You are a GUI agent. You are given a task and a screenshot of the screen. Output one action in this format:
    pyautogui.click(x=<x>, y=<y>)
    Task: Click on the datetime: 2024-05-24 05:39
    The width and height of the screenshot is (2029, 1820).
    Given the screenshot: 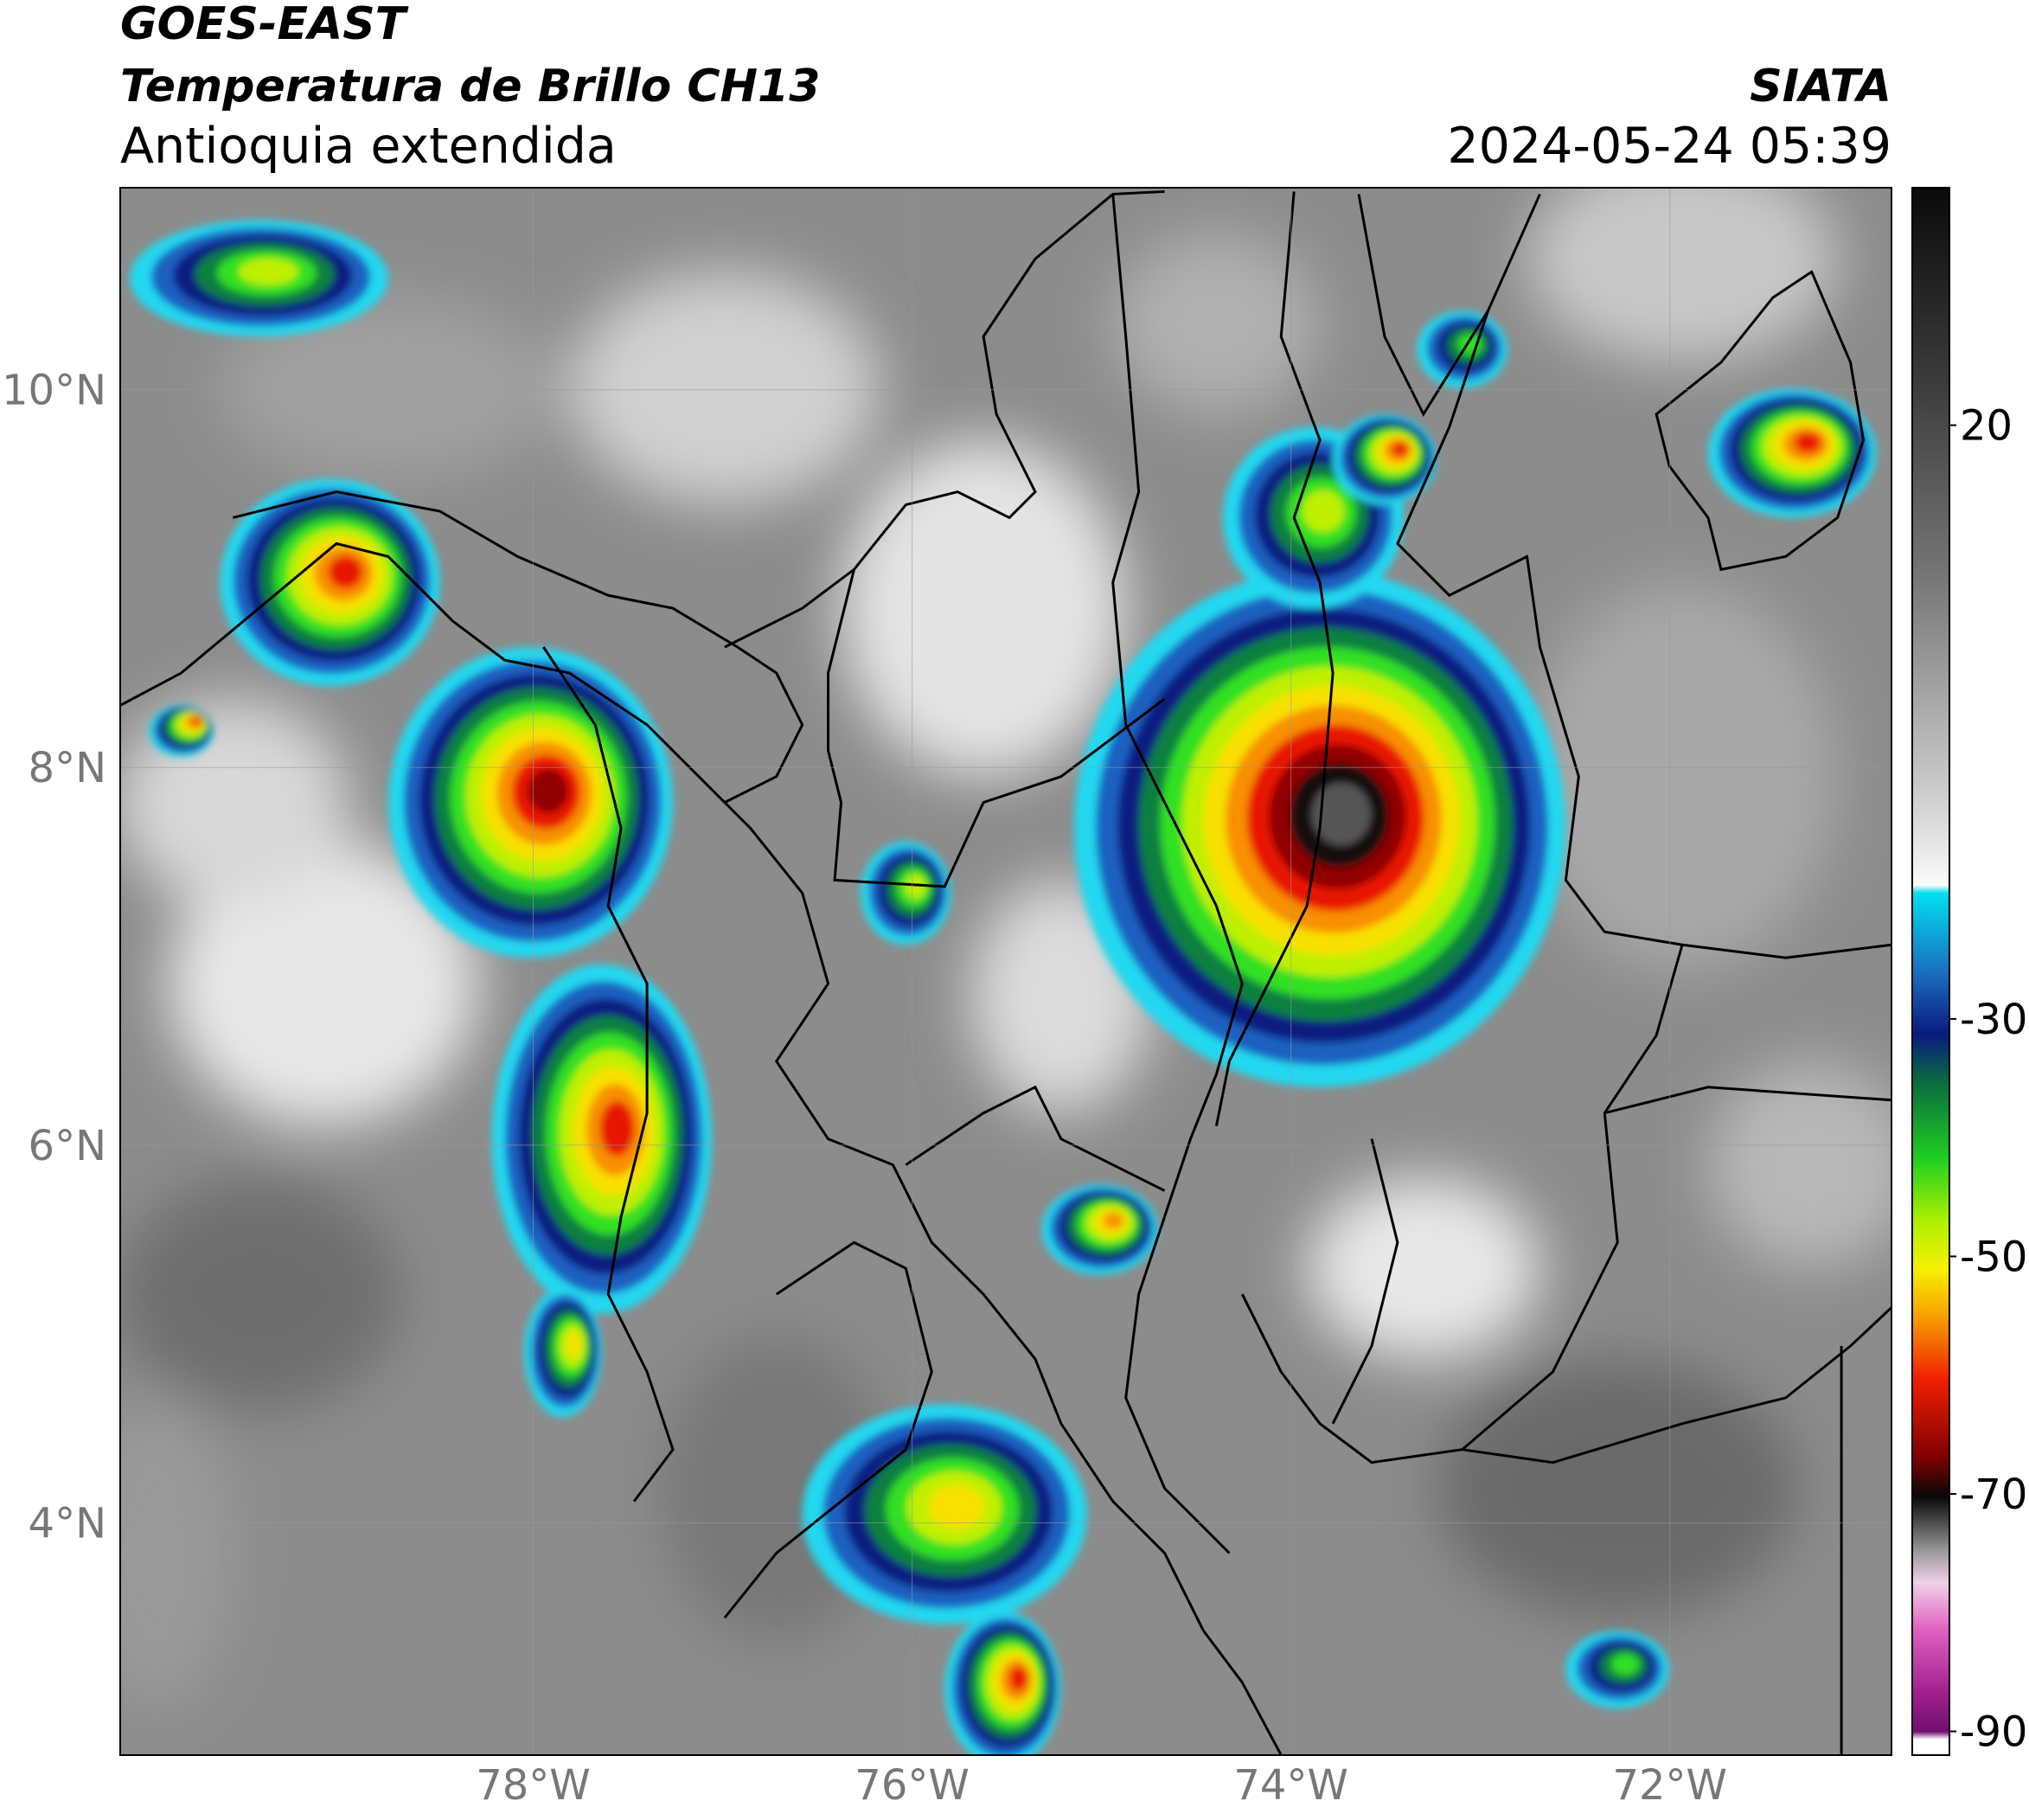 What is the action you would take?
    pyautogui.click(x=1669, y=146)
    